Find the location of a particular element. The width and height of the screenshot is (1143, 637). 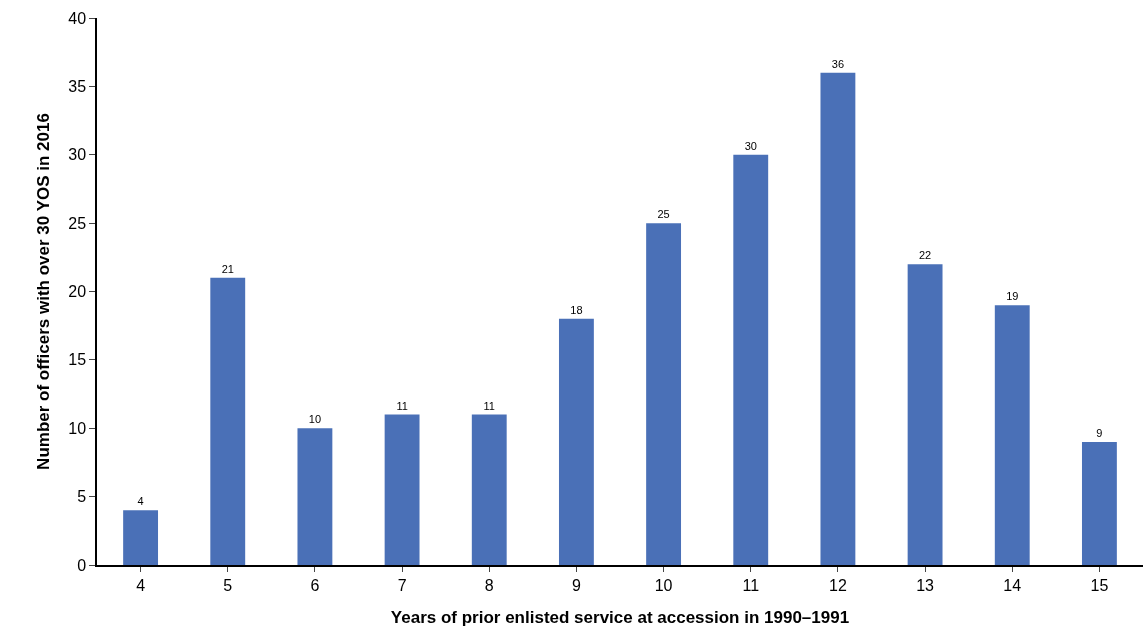

data-label: 10 is located at coordinates (315, 419).